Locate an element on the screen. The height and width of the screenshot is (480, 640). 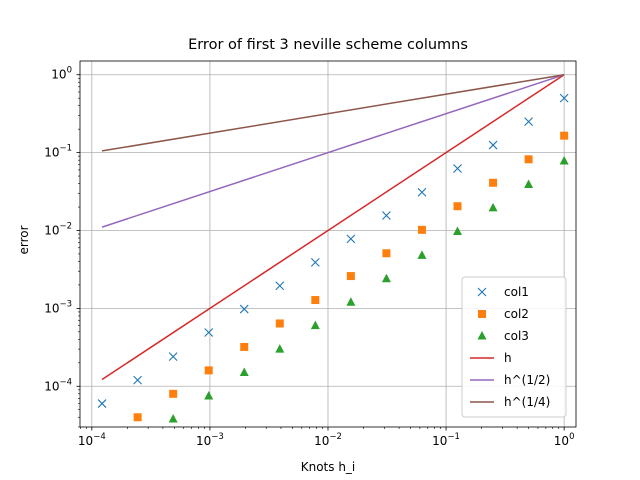
x-tick-label: 10⁻¹ is located at coordinates (446, 440).